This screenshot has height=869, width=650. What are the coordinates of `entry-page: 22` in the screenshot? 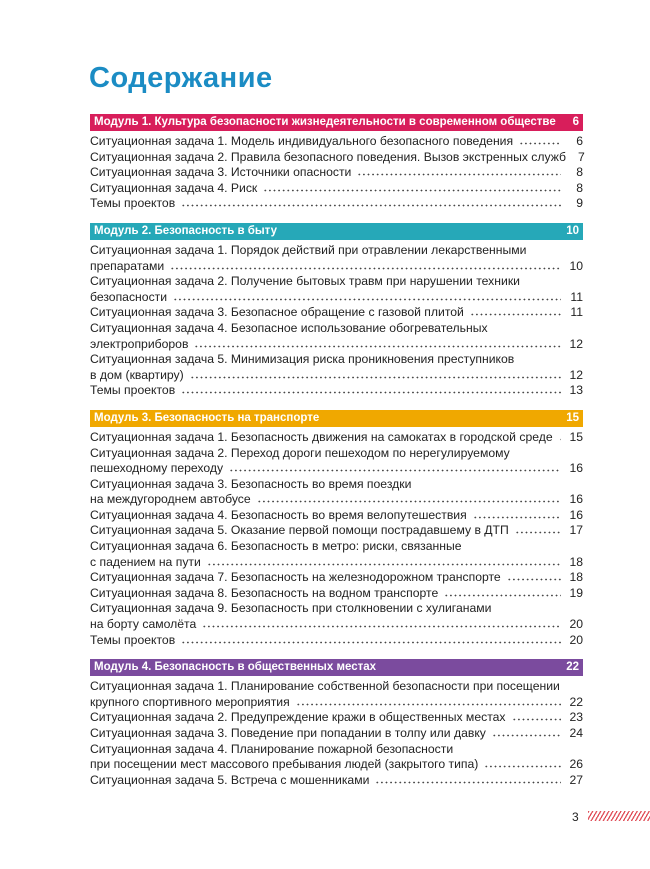 It's located at (576, 701).